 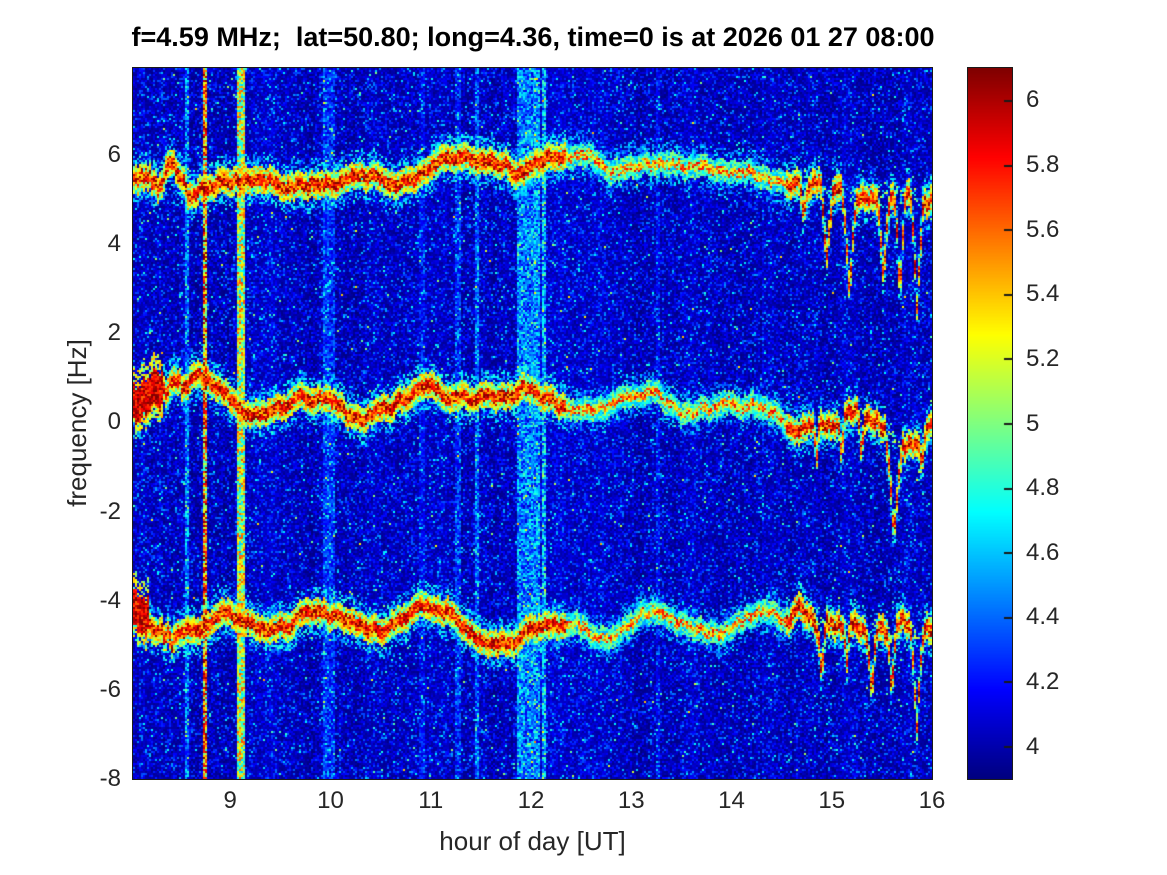 What do you see at coordinates (1043, 617) in the screenshot?
I see `colorbar-tick-label: 4.4` at bounding box center [1043, 617].